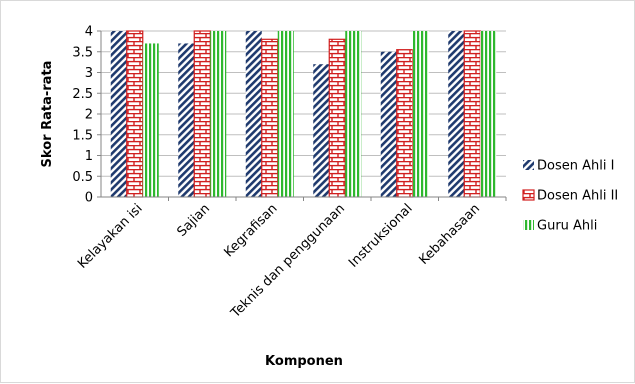  What do you see at coordinates (380, 235) in the screenshot?
I see `x-category-label: Instruksional` at bounding box center [380, 235].